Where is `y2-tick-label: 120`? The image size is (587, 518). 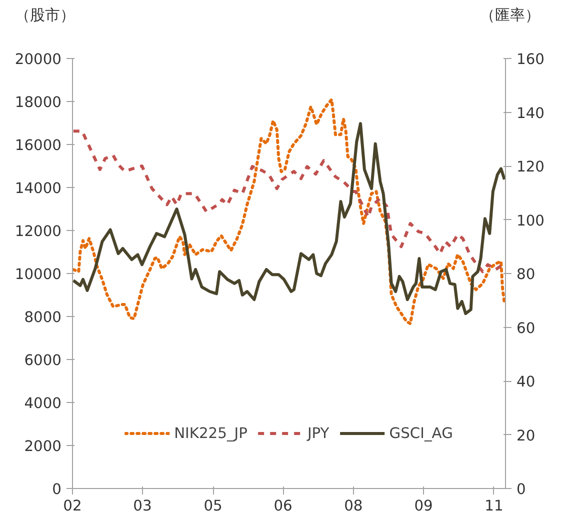
y2-tick-label: 120 is located at coordinates (530, 167).